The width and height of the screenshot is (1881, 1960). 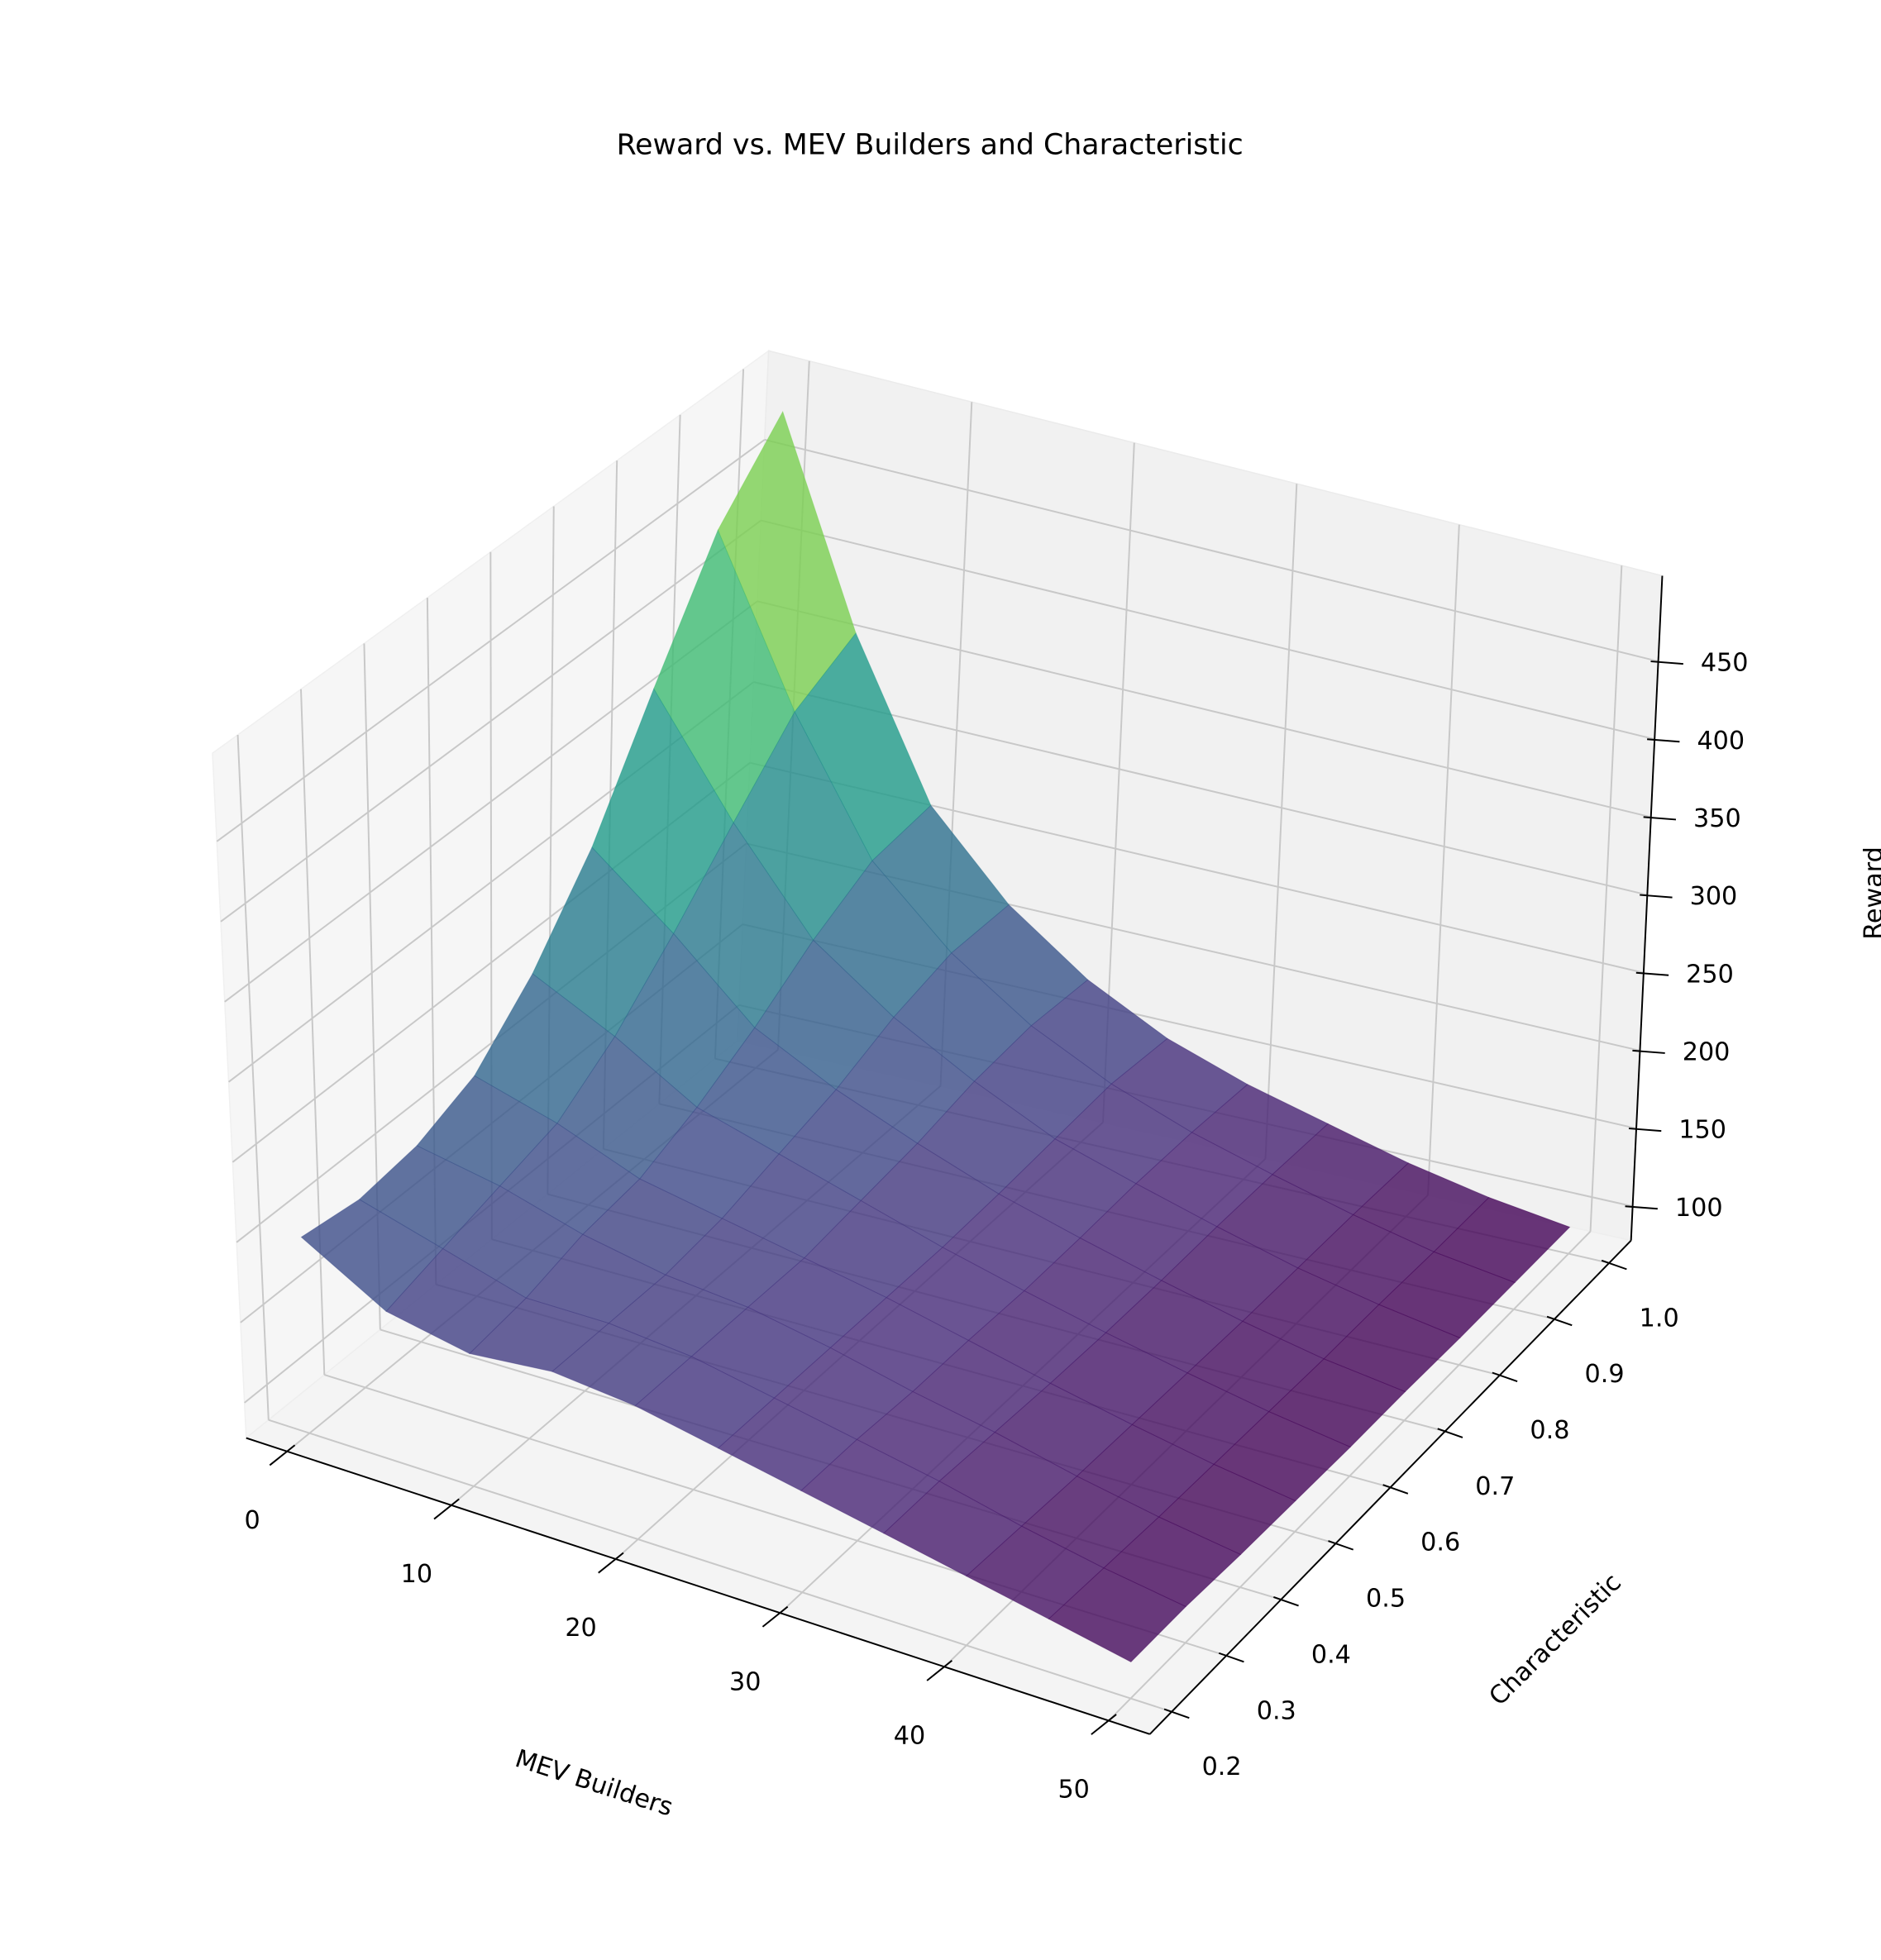 I want to click on x-tick-label: 30, so click(x=745, y=1681).